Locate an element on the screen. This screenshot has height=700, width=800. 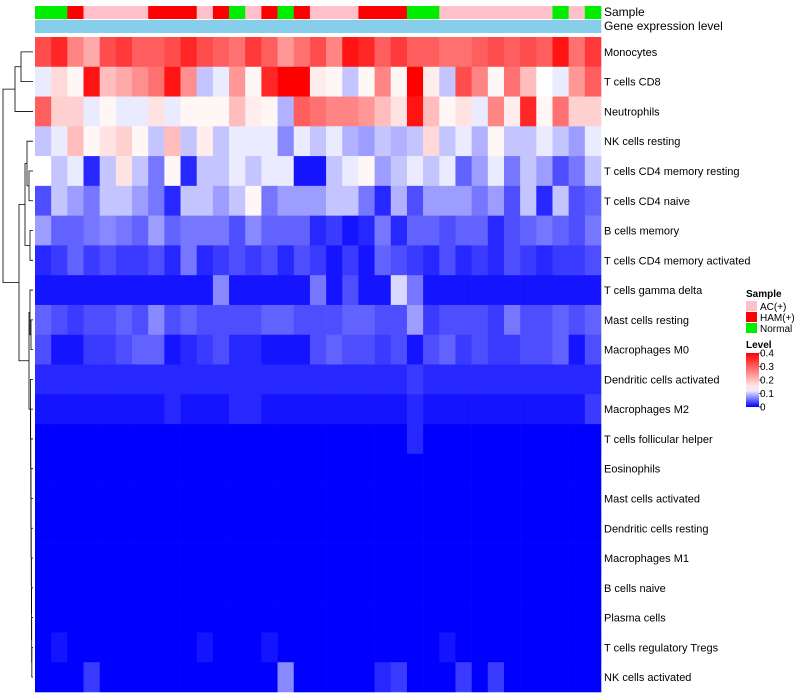
row-label: Macrophages M0 is located at coordinates (646, 351).